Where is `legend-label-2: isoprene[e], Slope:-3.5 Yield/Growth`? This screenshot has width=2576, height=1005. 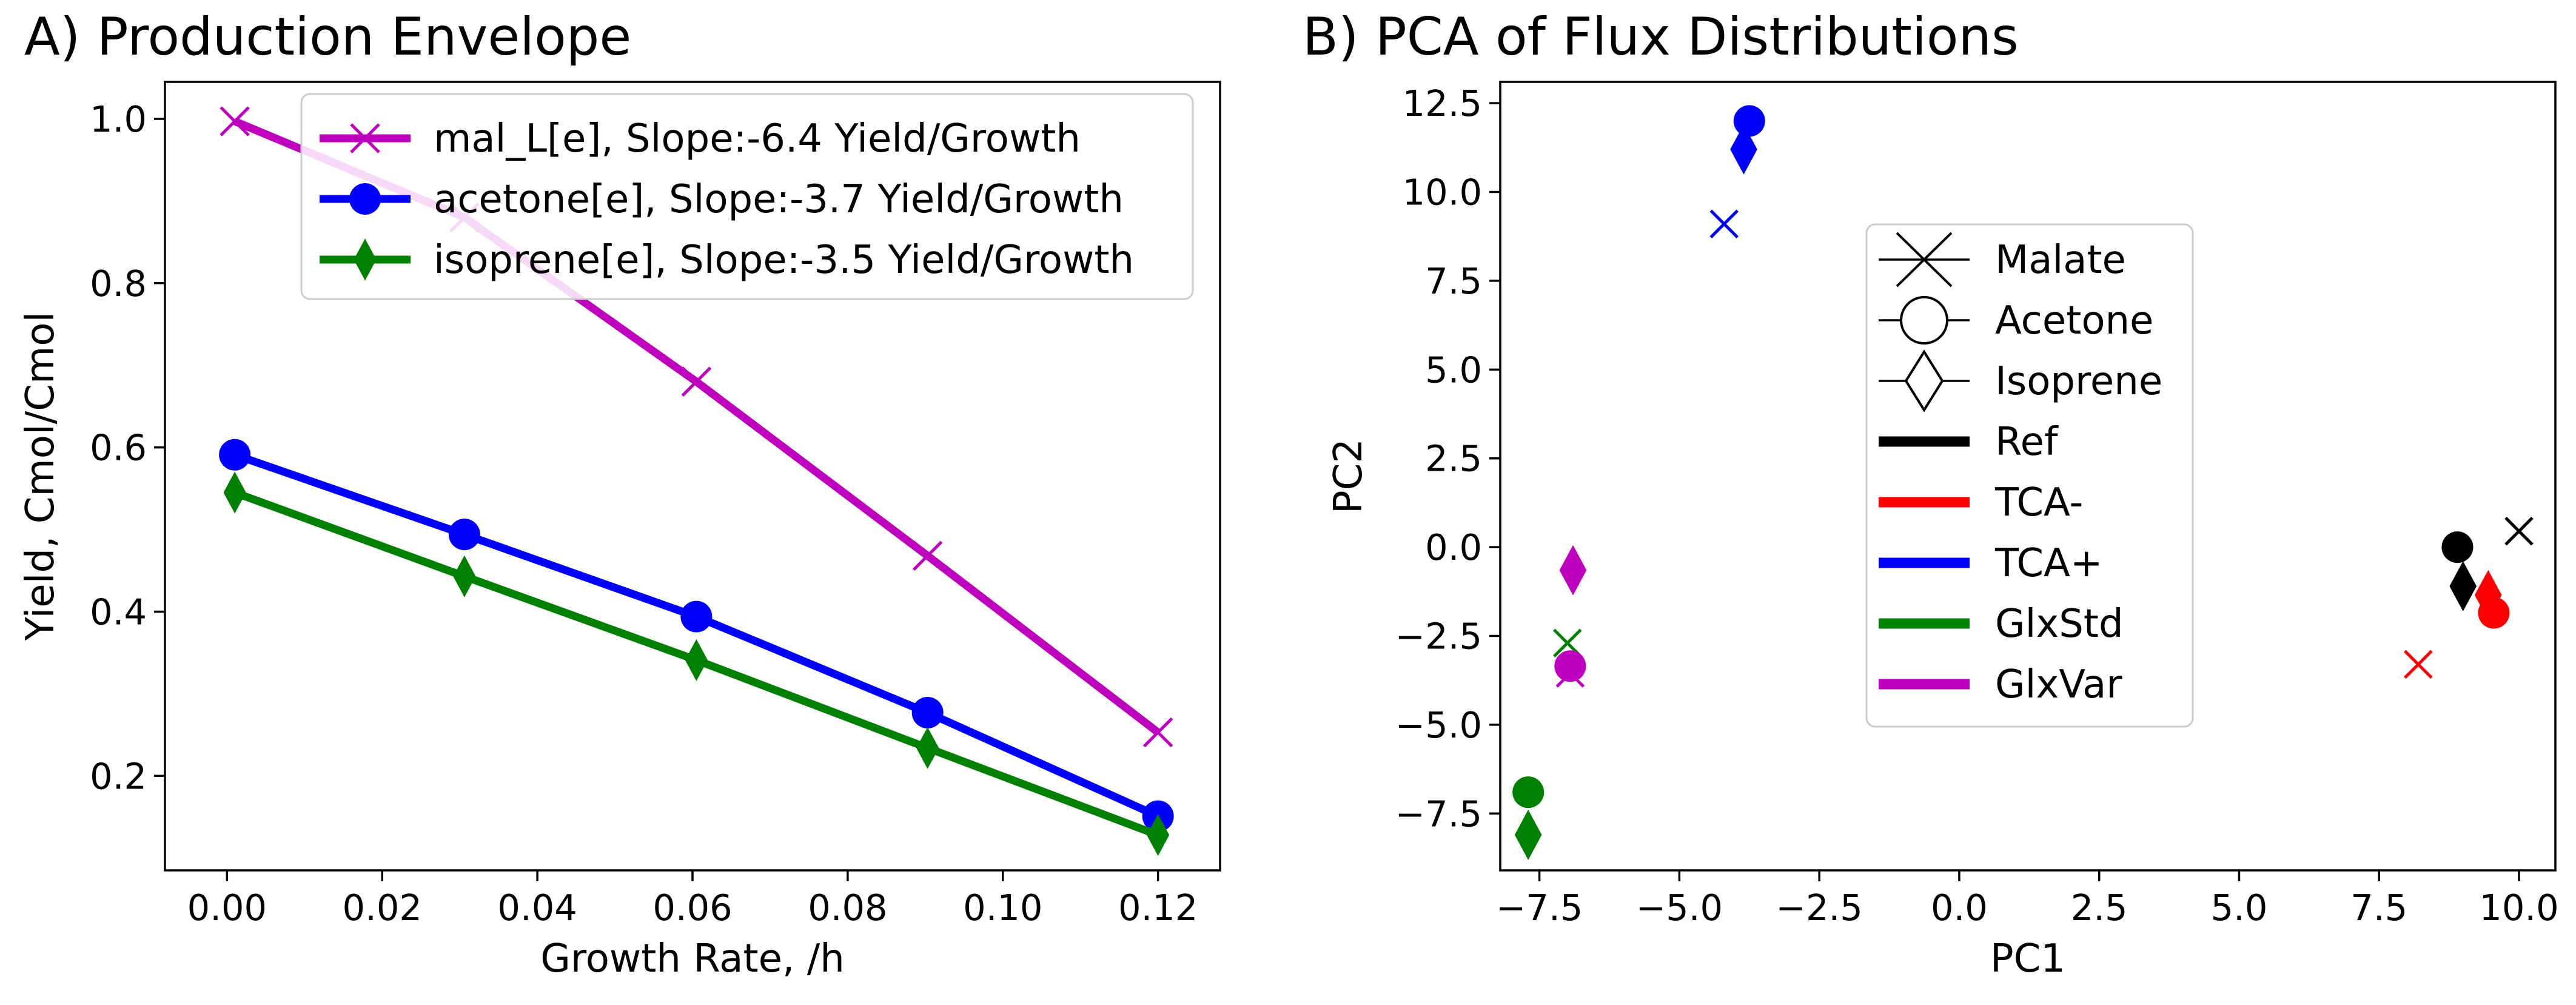 legend-label-2: isoprene[e], Slope:-3.5 Yield/Growth is located at coordinates (784, 260).